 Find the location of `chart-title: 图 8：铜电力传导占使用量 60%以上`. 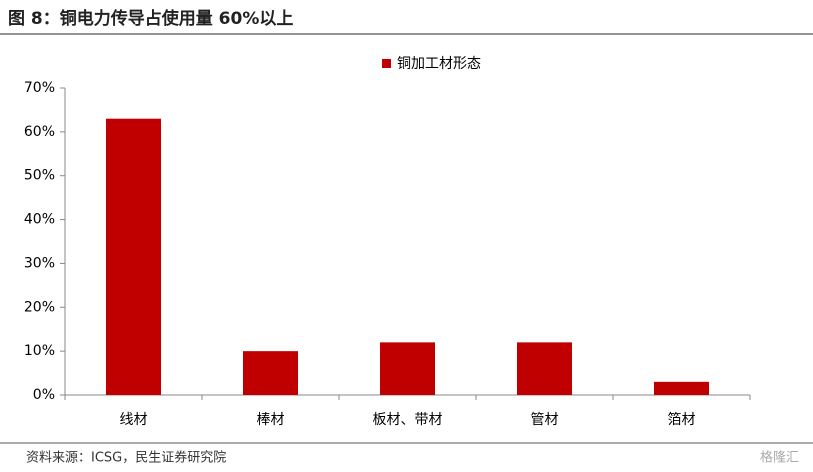

chart-title: 图 8：铜电力传导占使用量 60%以上 is located at coordinates (150, 18).